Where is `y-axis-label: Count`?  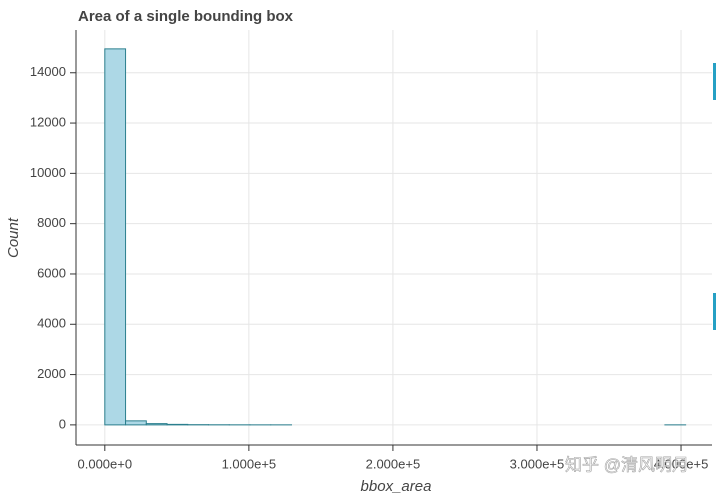 y-axis-label: Count is located at coordinates (13, 237).